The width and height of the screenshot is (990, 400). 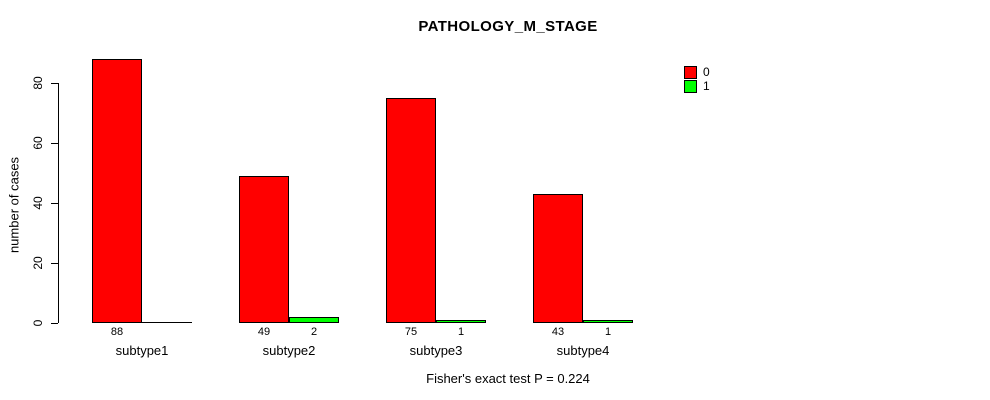 I want to click on bar-value-label-0-subtype4: 43, so click(x=558, y=332).